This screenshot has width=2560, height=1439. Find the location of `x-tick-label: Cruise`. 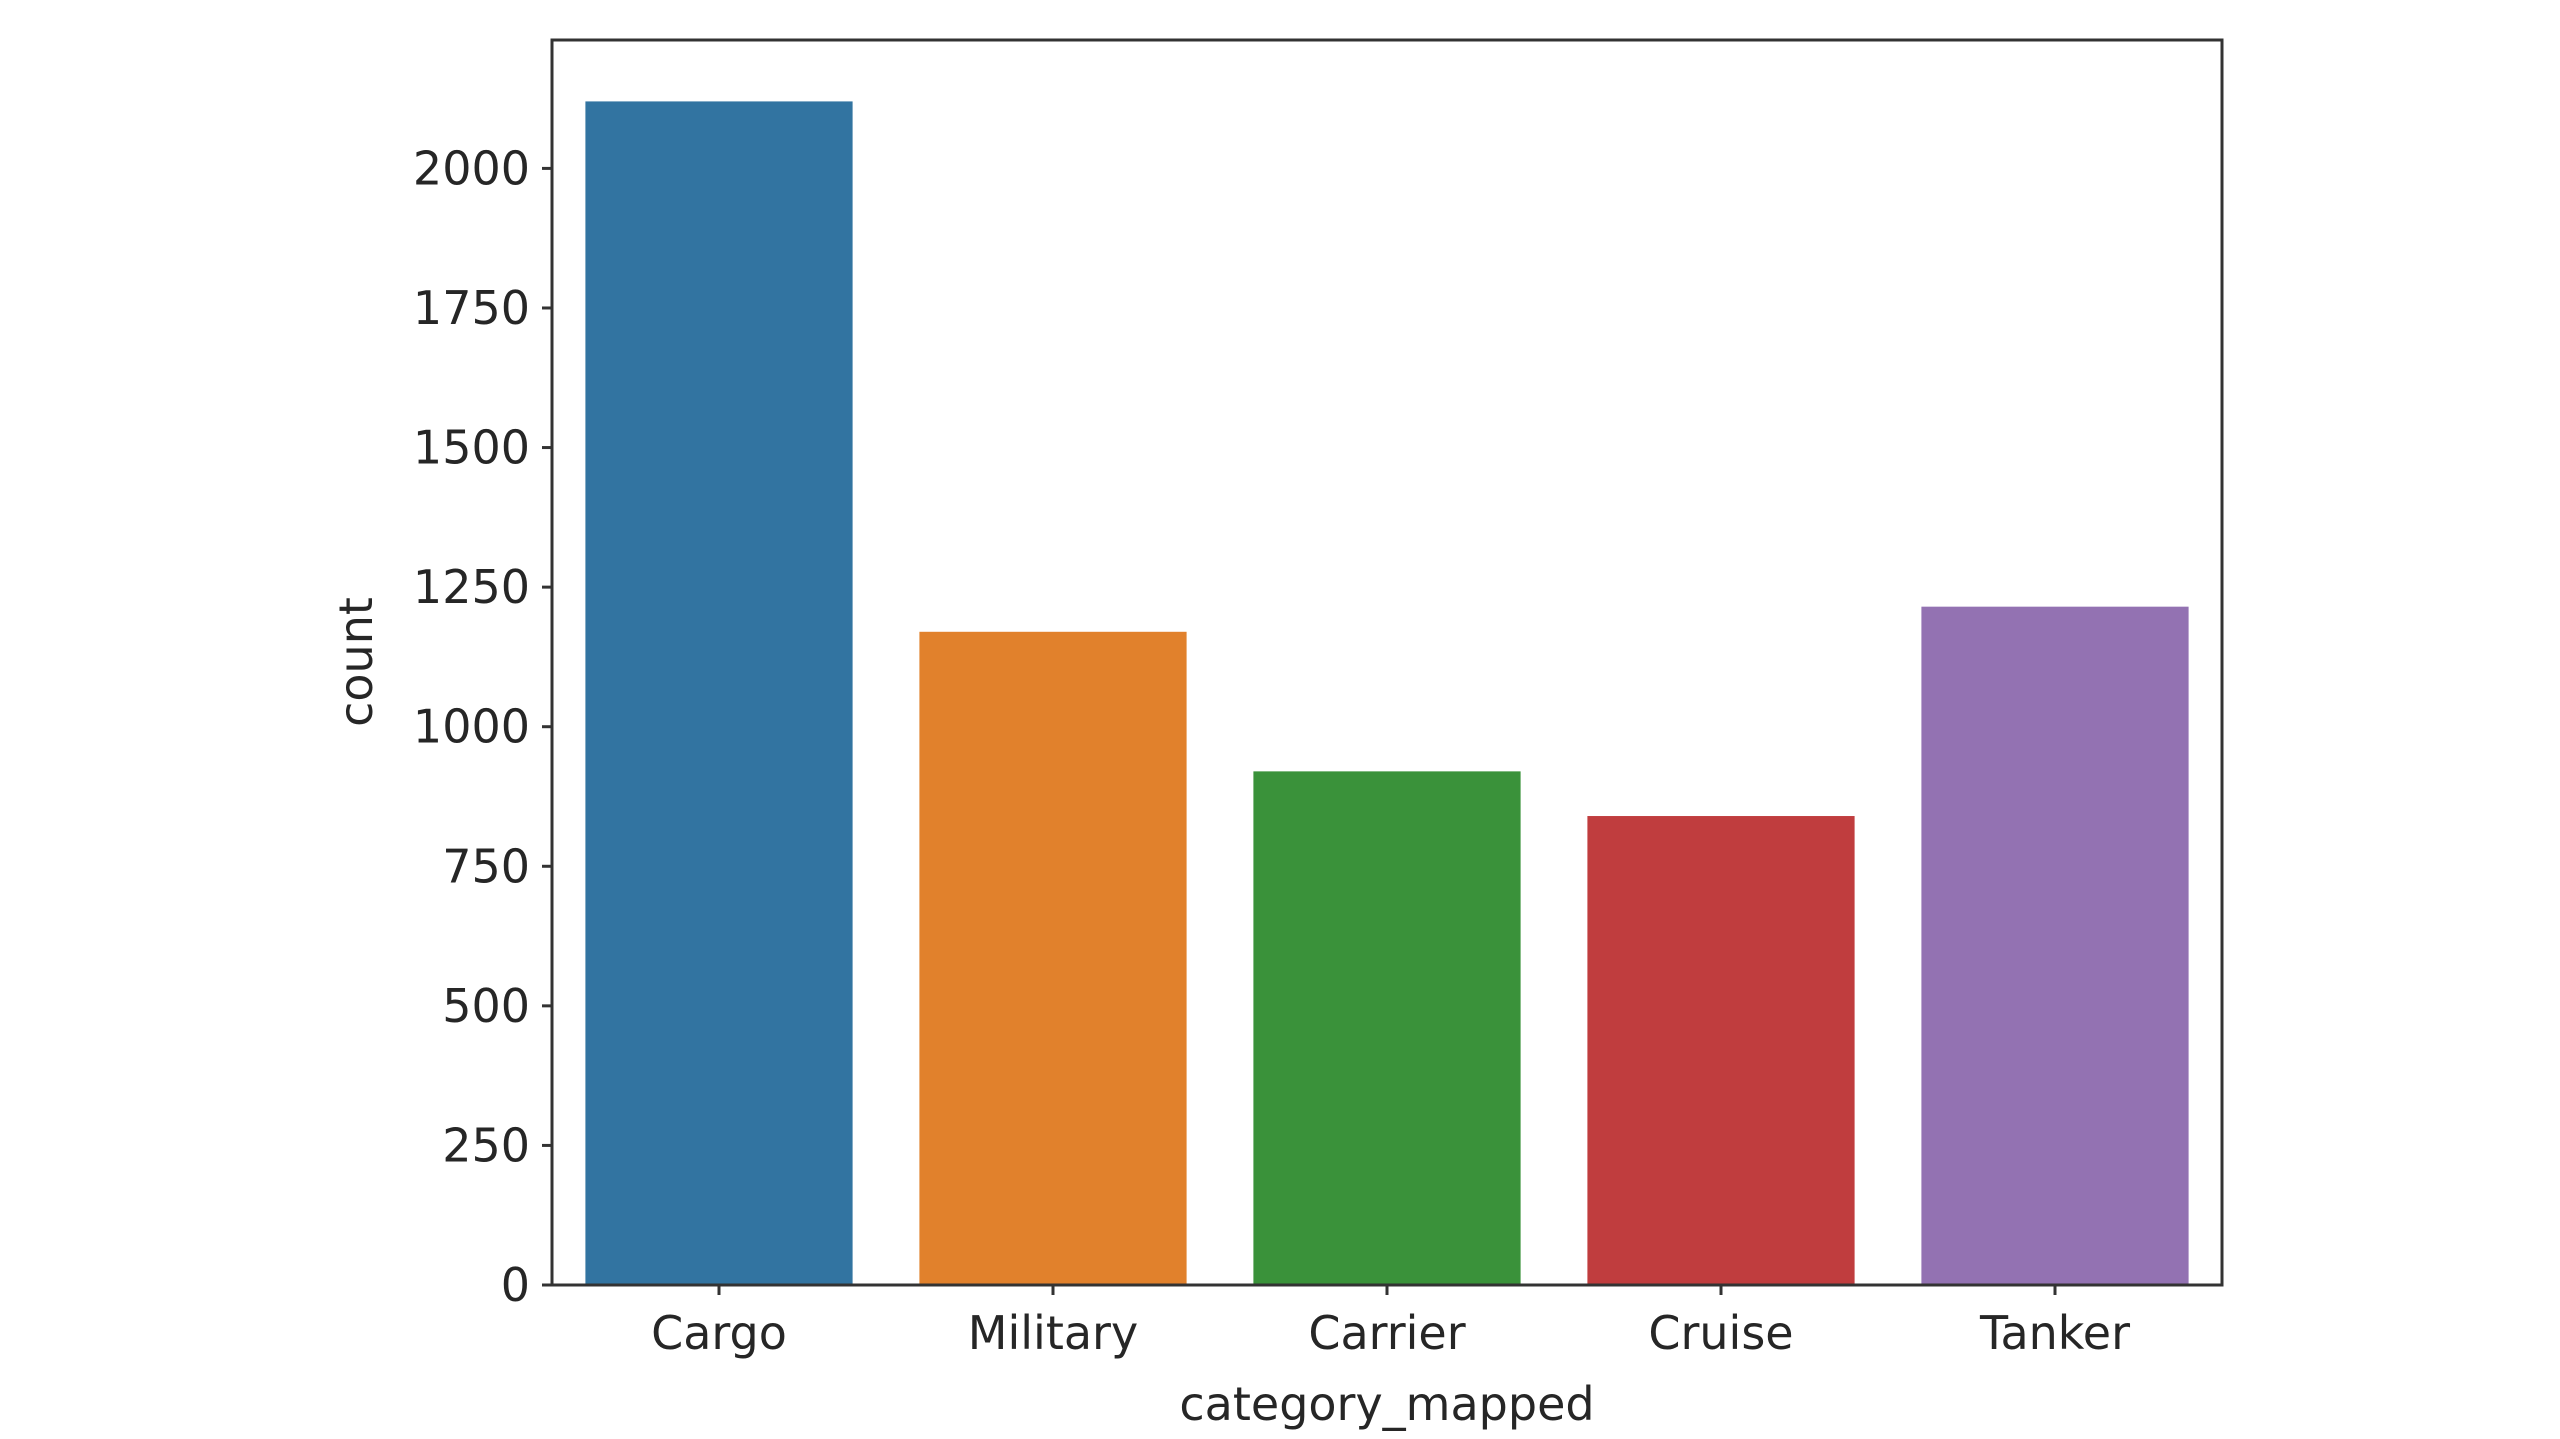

x-tick-label: Cruise is located at coordinates (1720, 1333).